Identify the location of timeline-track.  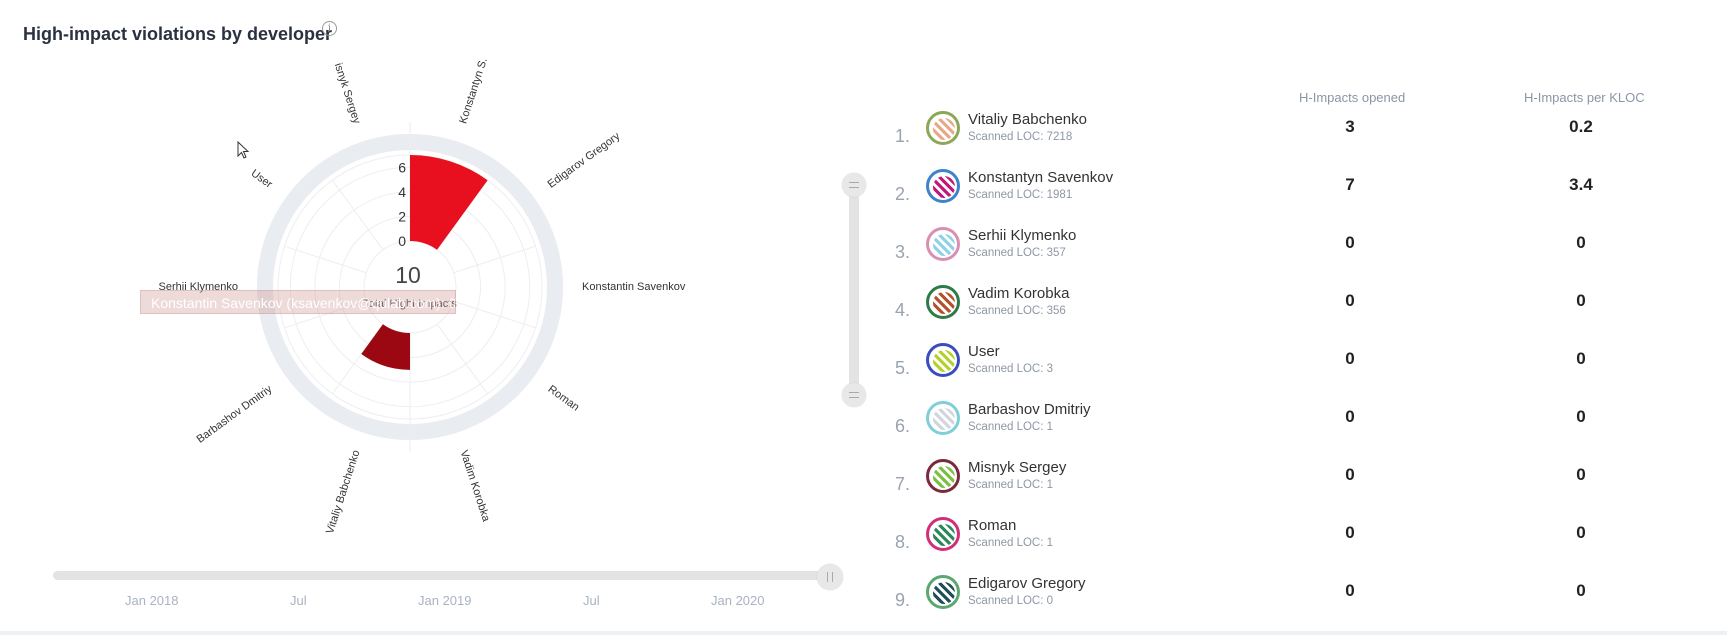
(441, 575).